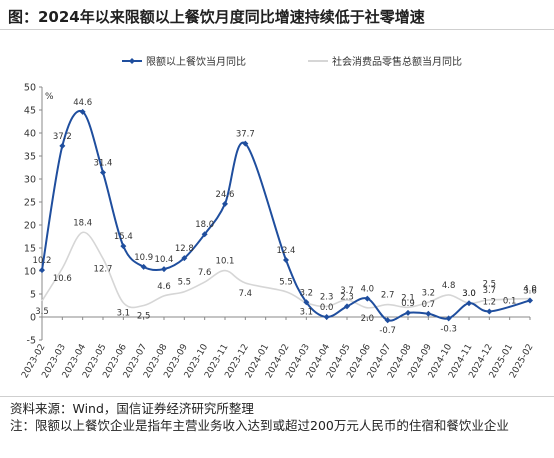 The image size is (554, 458). Describe the element at coordinates (123, 237) in the screenshot. I see `data-label-restaurant: 15.4` at that location.